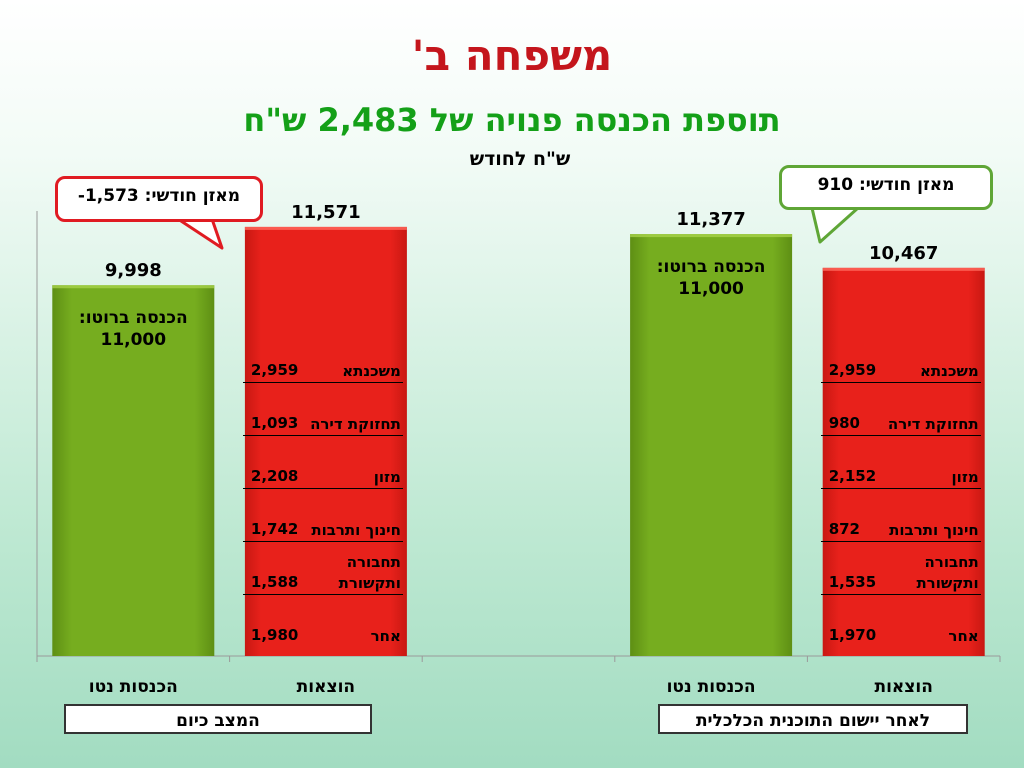  I want to click on segment-value-label: 1,093, so click(274, 423).